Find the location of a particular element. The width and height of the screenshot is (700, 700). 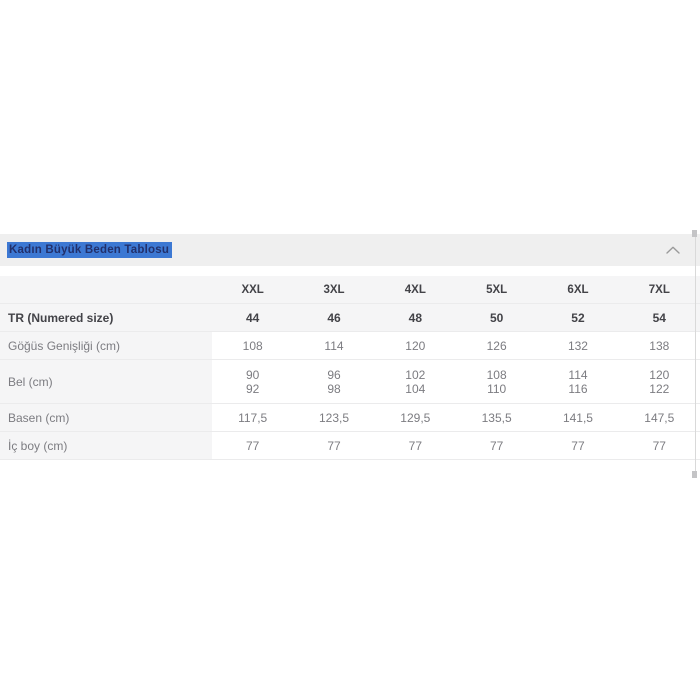

value-line: 90 is located at coordinates (252, 374).